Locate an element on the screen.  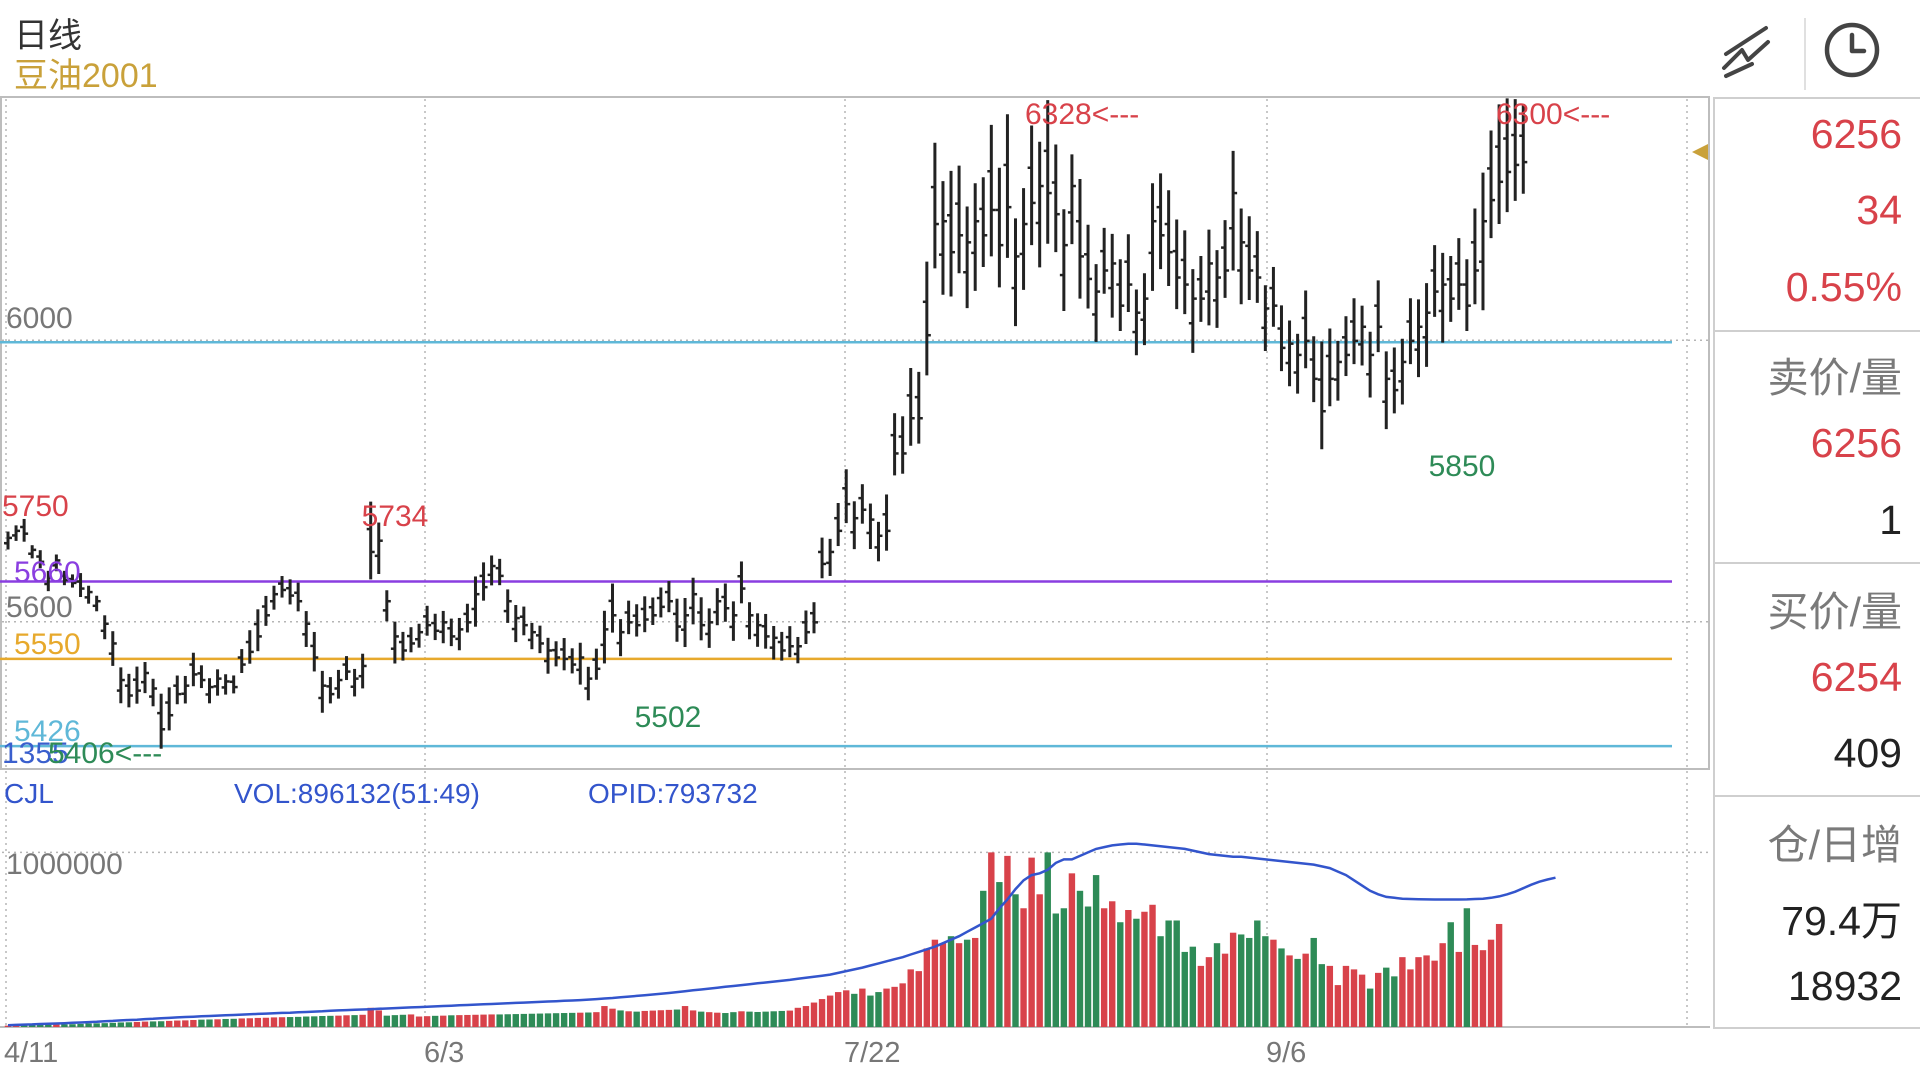
x-tick-2: 7/22 is located at coordinates (872, 1053).